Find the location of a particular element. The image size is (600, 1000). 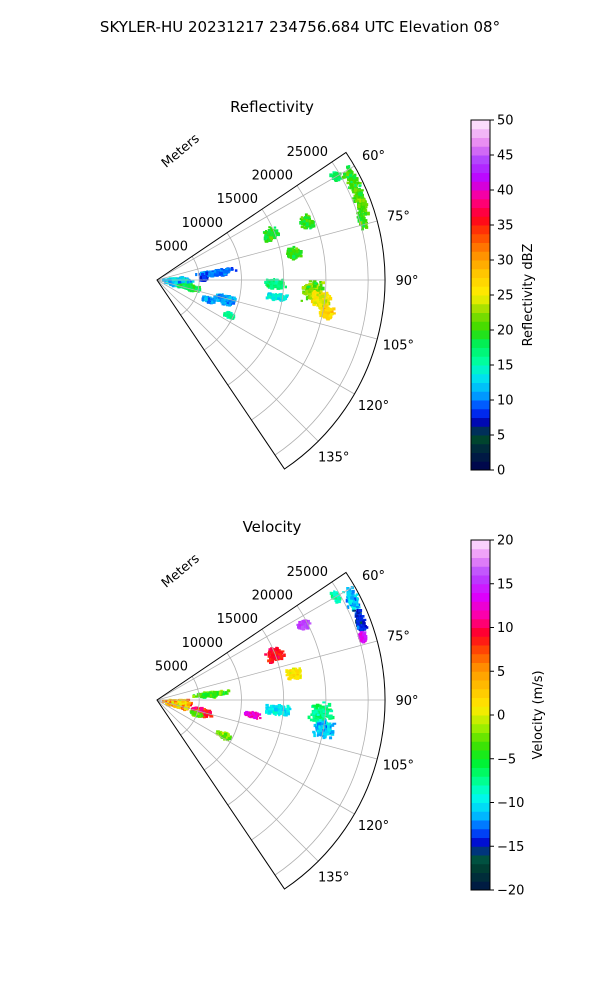

reflectivity-colorbar-tick-label: 25 is located at coordinates (505, 296).